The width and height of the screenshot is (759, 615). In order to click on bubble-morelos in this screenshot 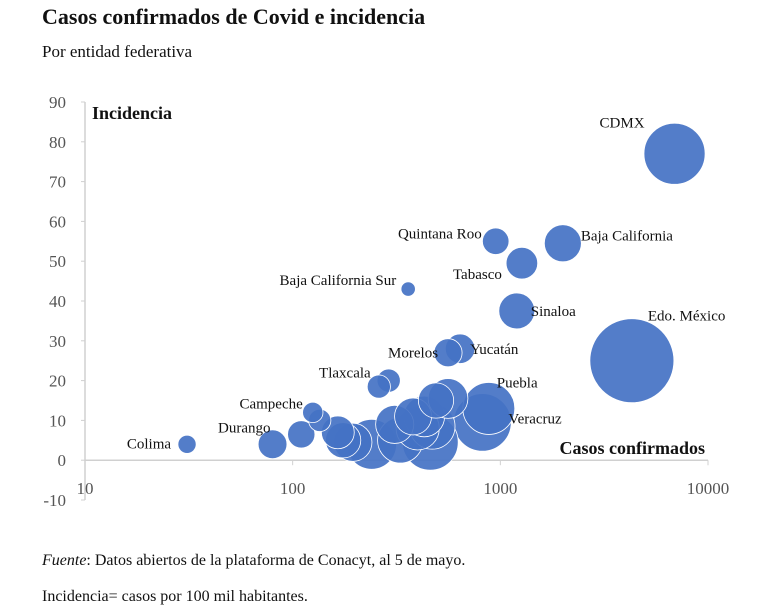, I will do `click(448, 353)`.